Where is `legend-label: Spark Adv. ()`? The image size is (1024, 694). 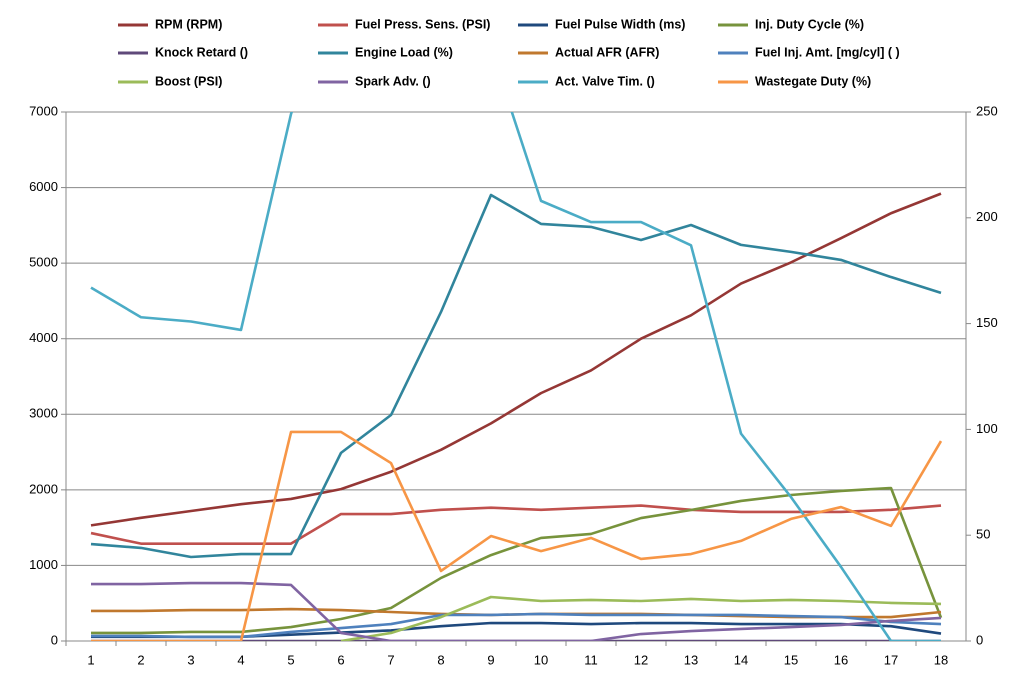
legend-label: Spark Adv. () is located at coordinates (393, 81).